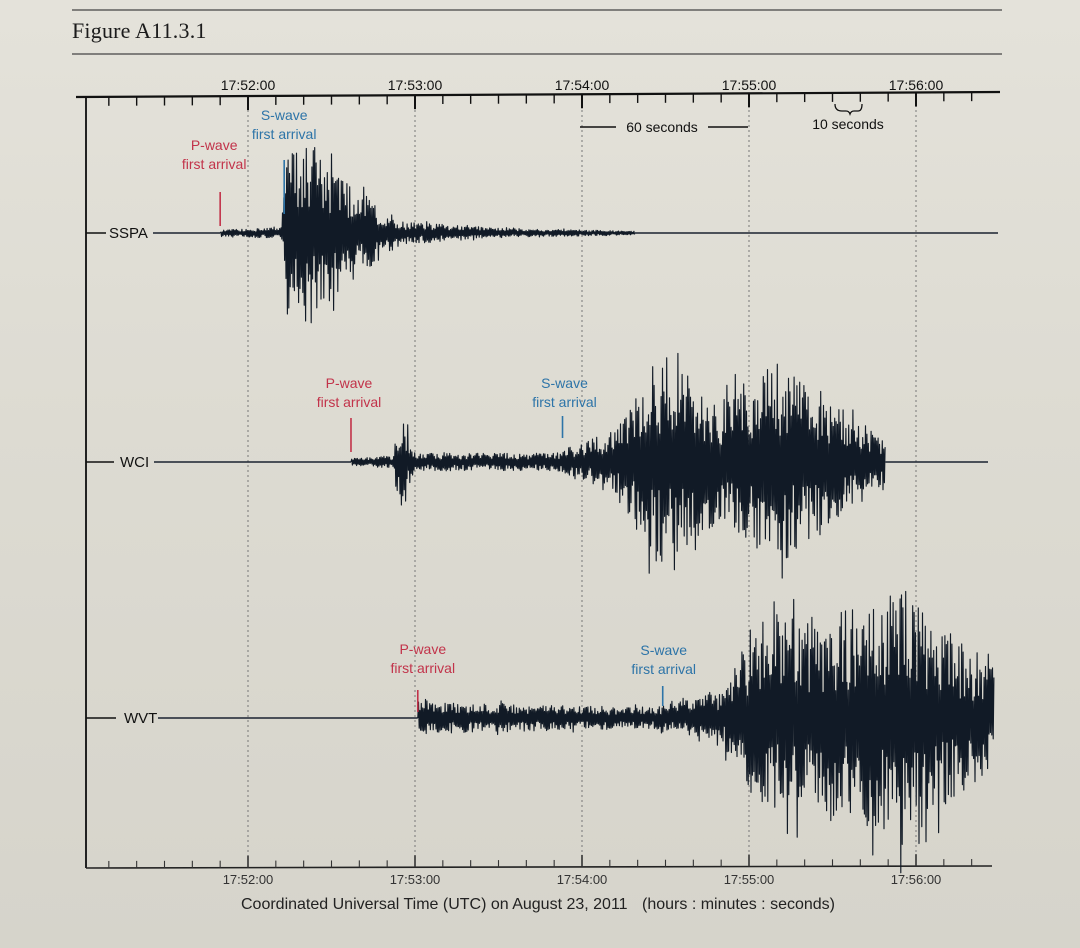 The height and width of the screenshot is (948, 1080). I want to click on top-tick-label-0: 17:52:00, so click(248, 85).